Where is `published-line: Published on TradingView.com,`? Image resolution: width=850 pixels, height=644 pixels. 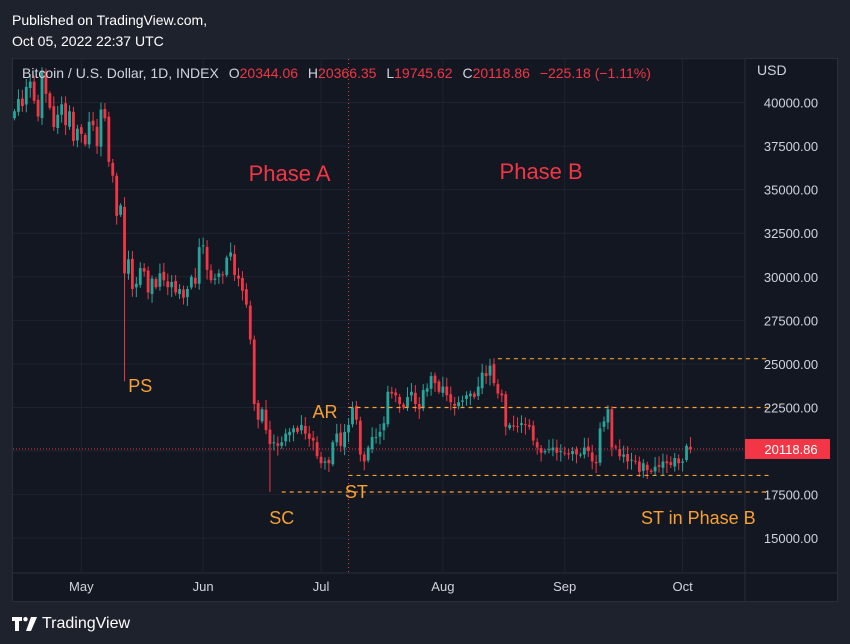 published-line: Published on TradingView.com, is located at coordinates (110, 20).